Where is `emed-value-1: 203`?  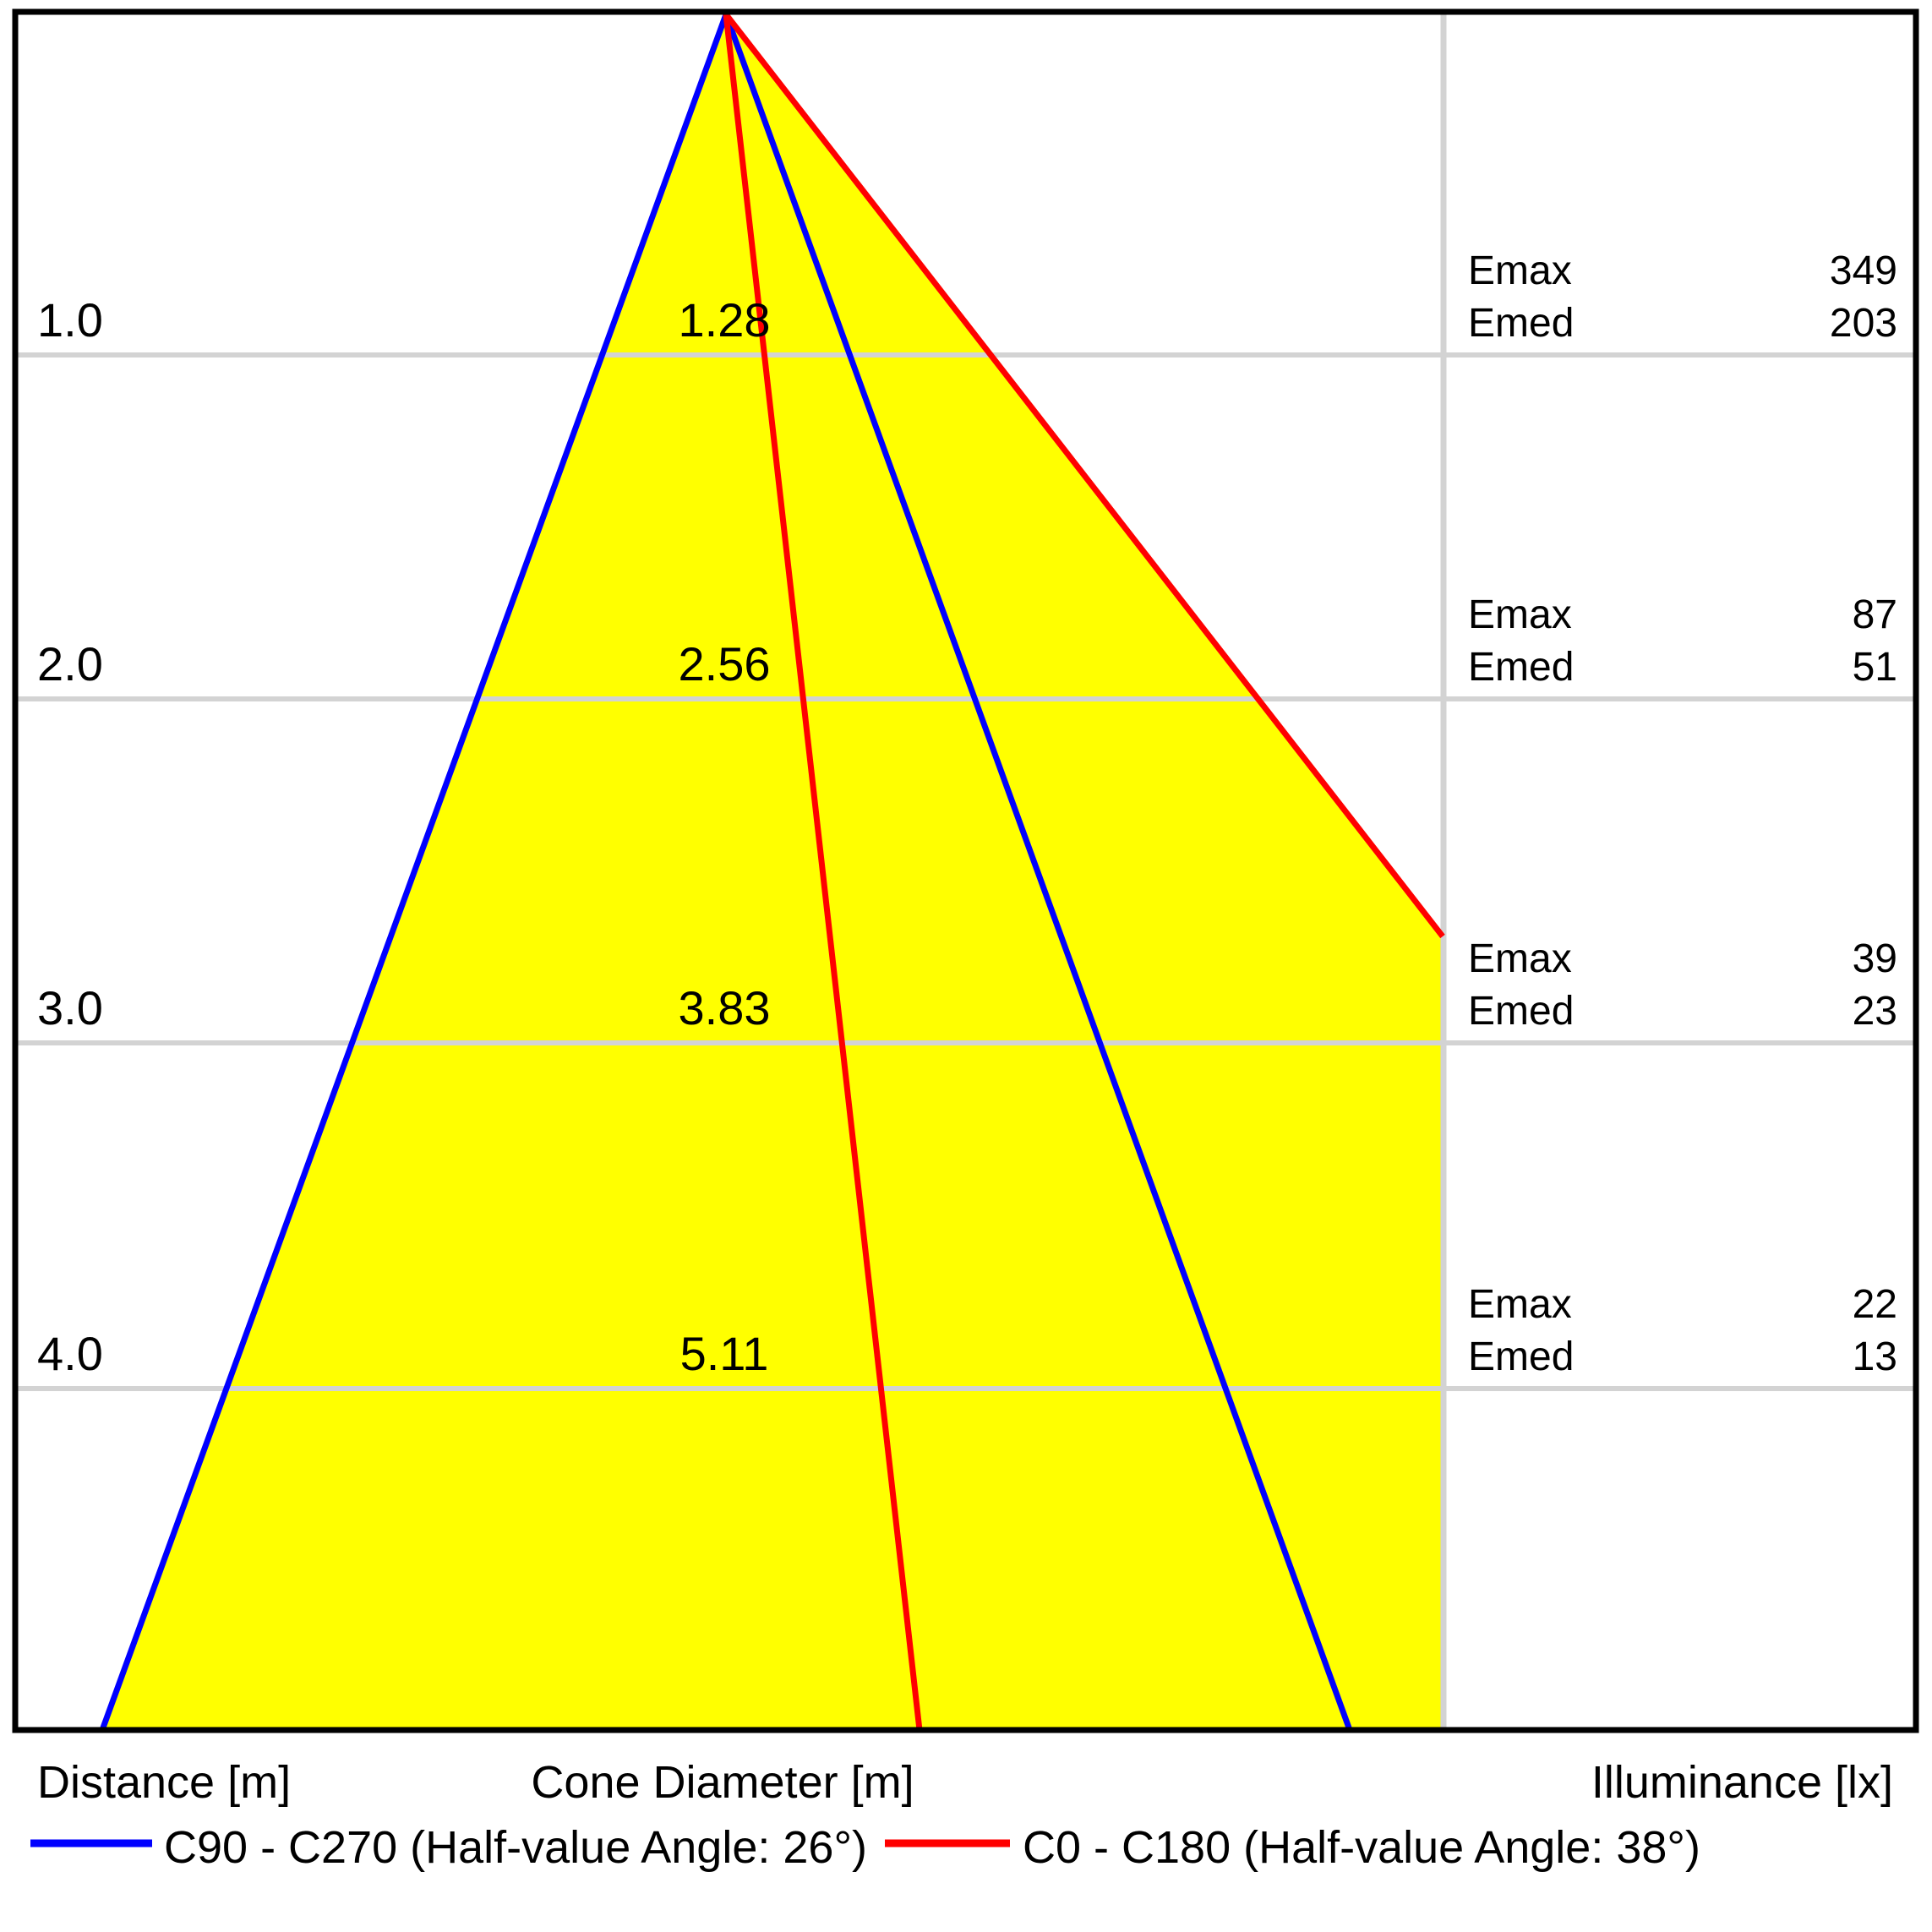 emed-value-1: 203 is located at coordinates (1863, 323).